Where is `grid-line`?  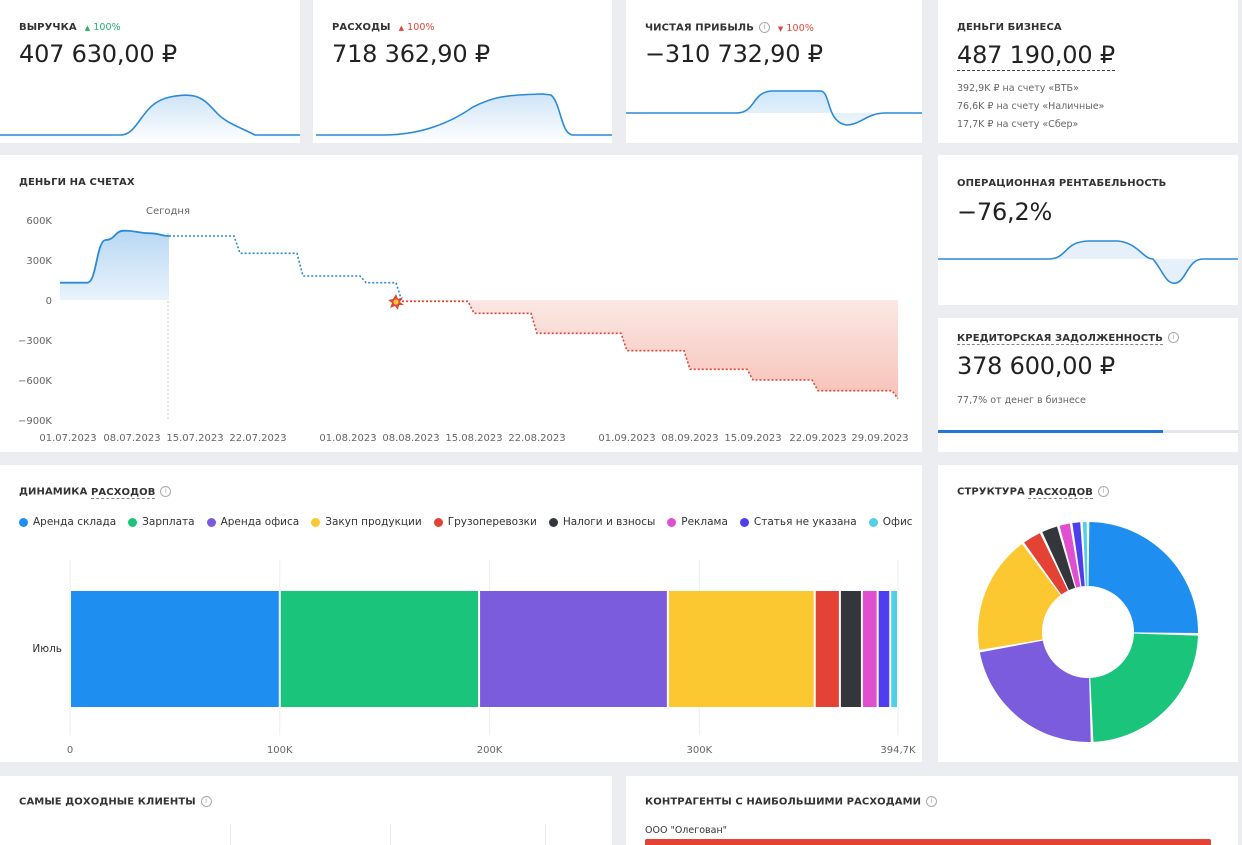 grid-line is located at coordinates (230, 834).